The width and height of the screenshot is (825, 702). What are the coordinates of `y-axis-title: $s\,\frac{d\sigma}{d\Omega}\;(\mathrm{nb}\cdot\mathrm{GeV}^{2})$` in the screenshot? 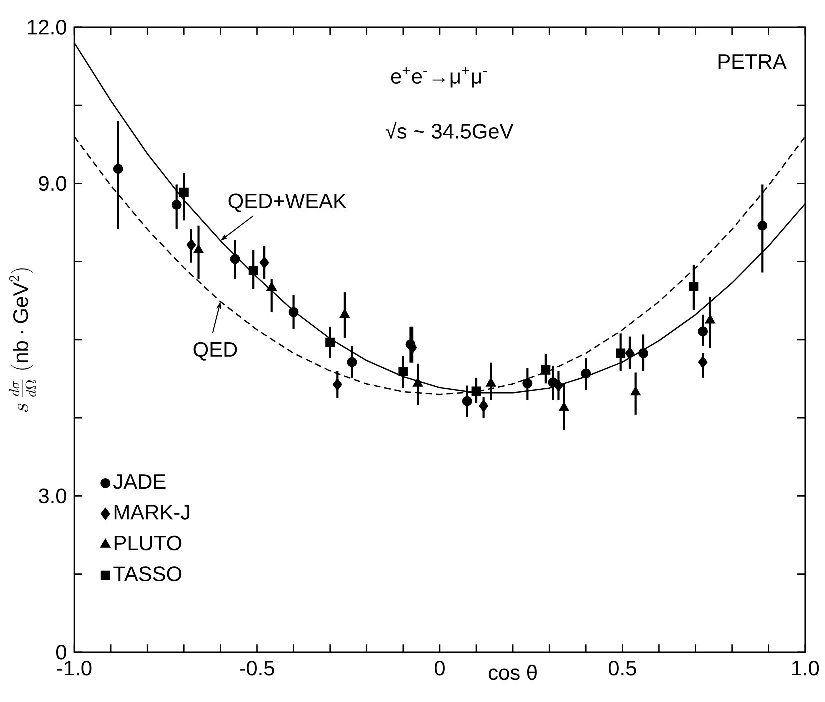 It's located at (22, 340).